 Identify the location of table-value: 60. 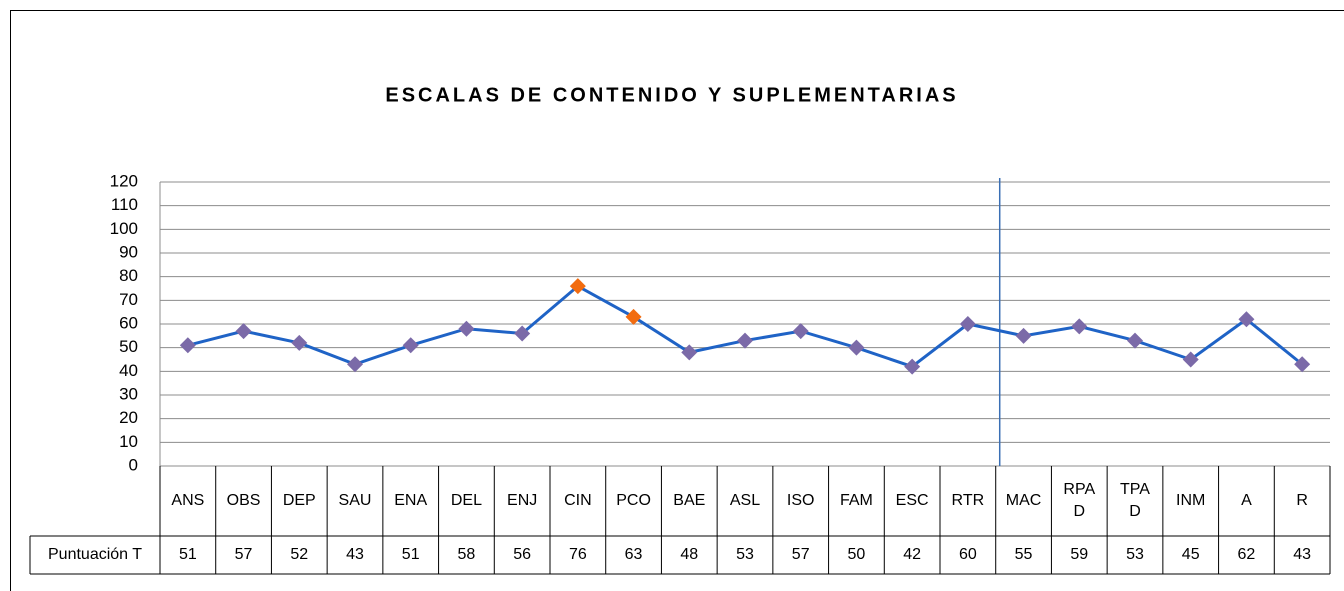
(968, 555).